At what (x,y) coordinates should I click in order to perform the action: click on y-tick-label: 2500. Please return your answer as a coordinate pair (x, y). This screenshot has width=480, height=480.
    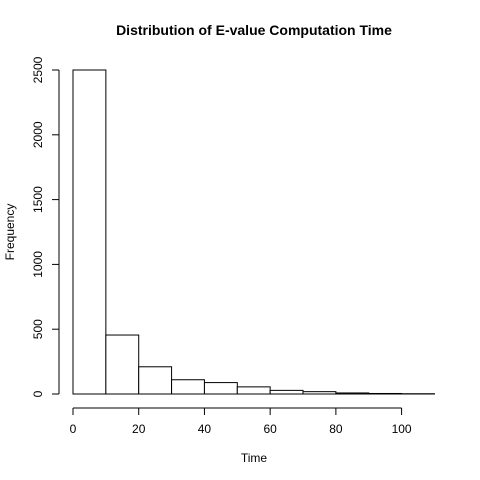
    Looking at the image, I should click on (38, 69).